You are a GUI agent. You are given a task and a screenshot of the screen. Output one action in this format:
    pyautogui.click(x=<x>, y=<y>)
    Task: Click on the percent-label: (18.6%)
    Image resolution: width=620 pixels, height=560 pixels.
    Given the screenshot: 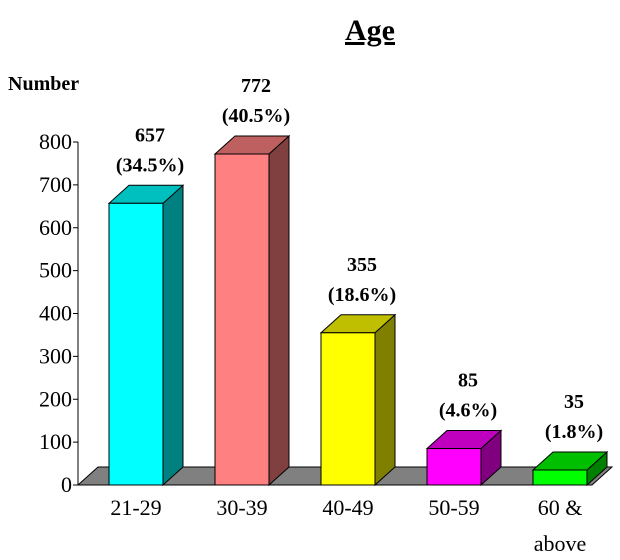 What is the action you would take?
    pyautogui.click(x=362, y=295)
    